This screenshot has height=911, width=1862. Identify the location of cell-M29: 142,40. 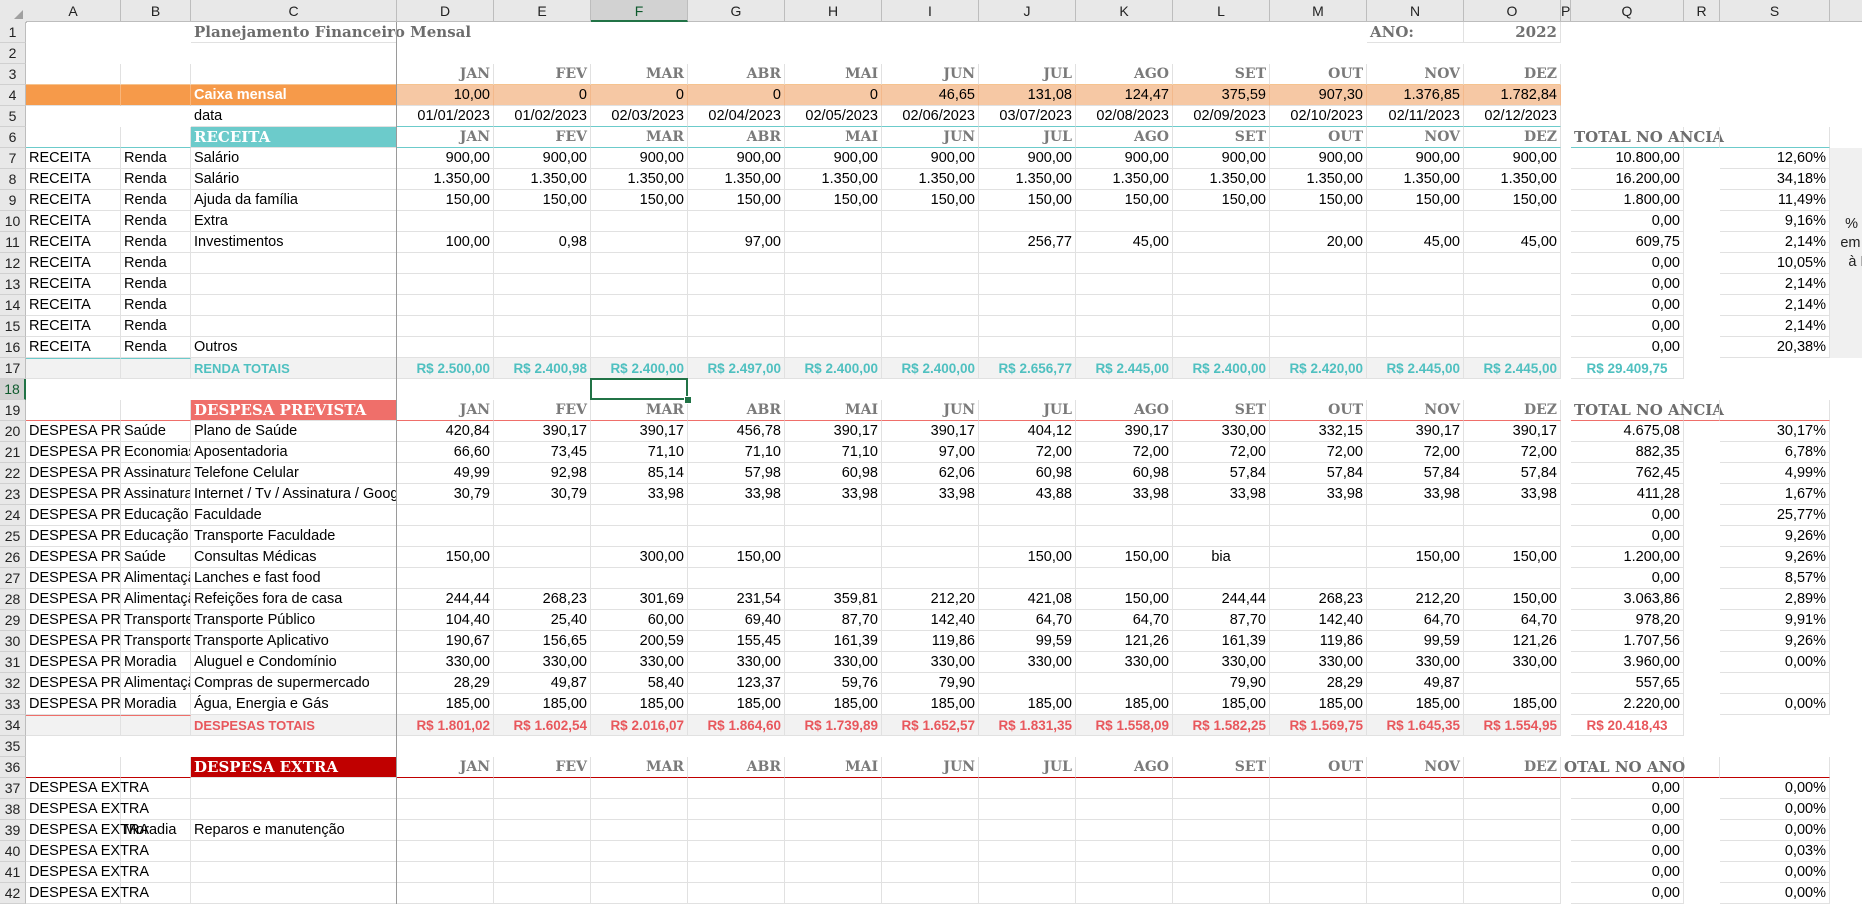
(1318, 620).